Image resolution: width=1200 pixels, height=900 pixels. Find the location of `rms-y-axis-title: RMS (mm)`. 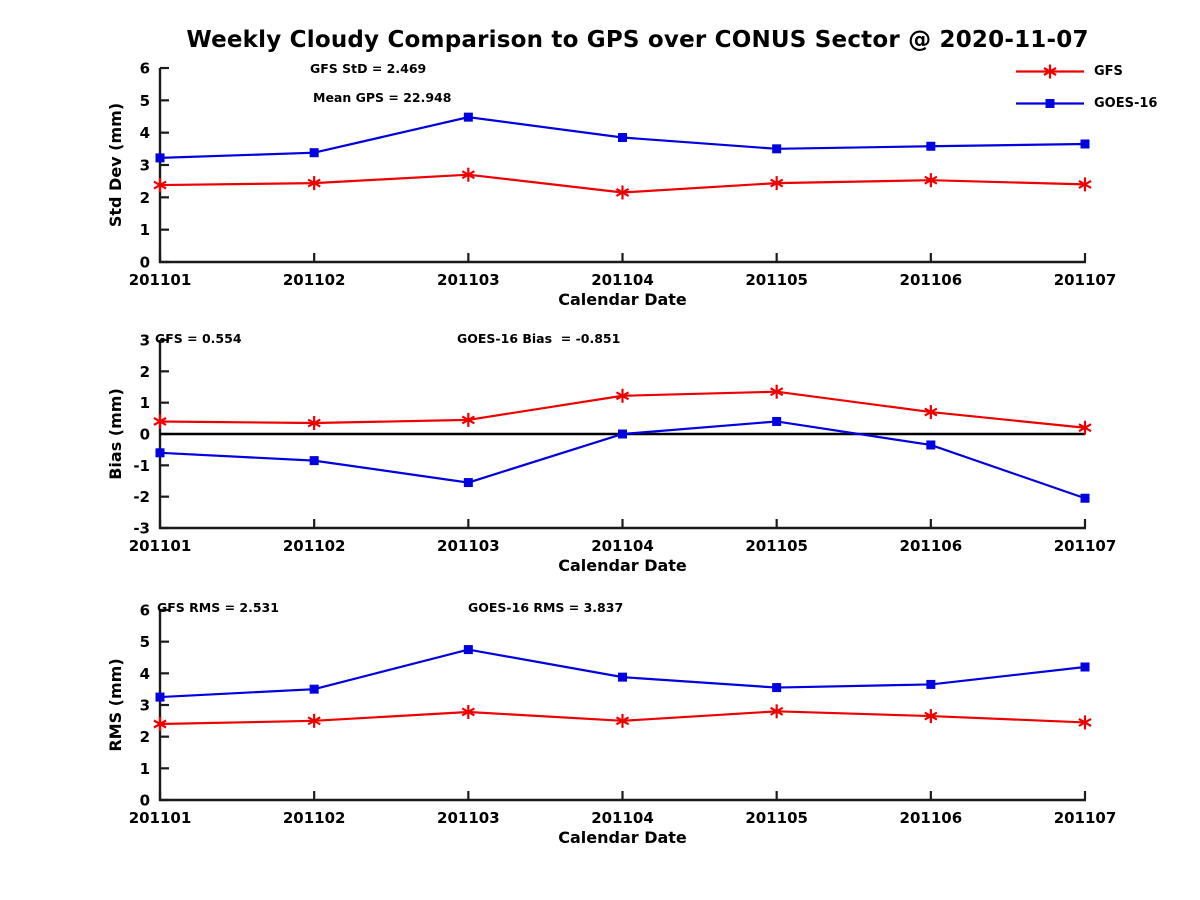

rms-y-axis-title: RMS (mm) is located at coordinates (115, 704).